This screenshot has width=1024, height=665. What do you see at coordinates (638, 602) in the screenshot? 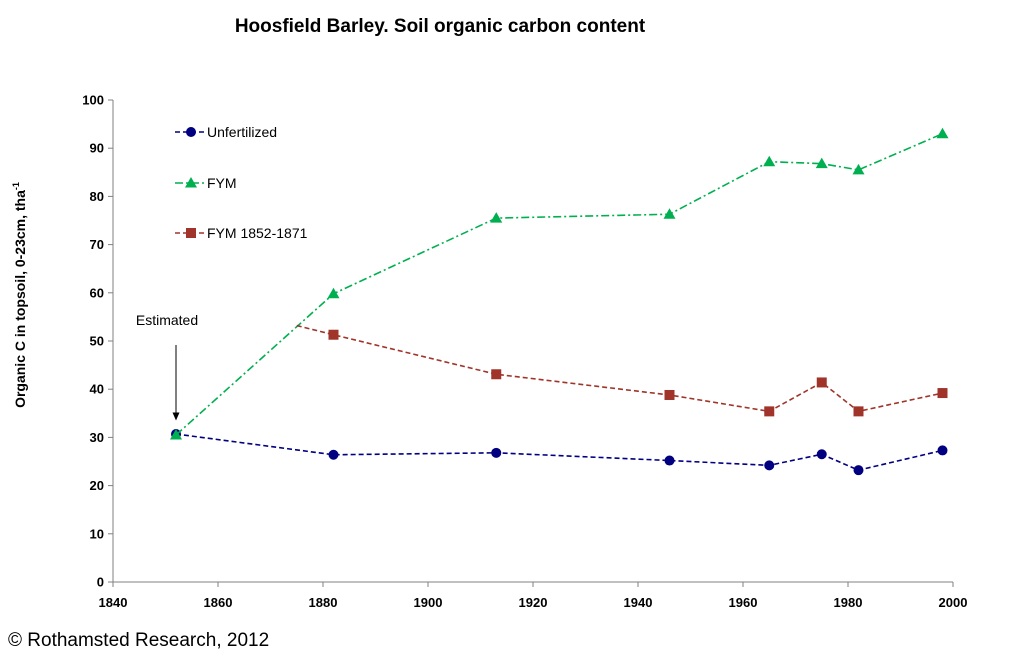
I see `x-tick-label: 1940` at bounding box center [638, 602].